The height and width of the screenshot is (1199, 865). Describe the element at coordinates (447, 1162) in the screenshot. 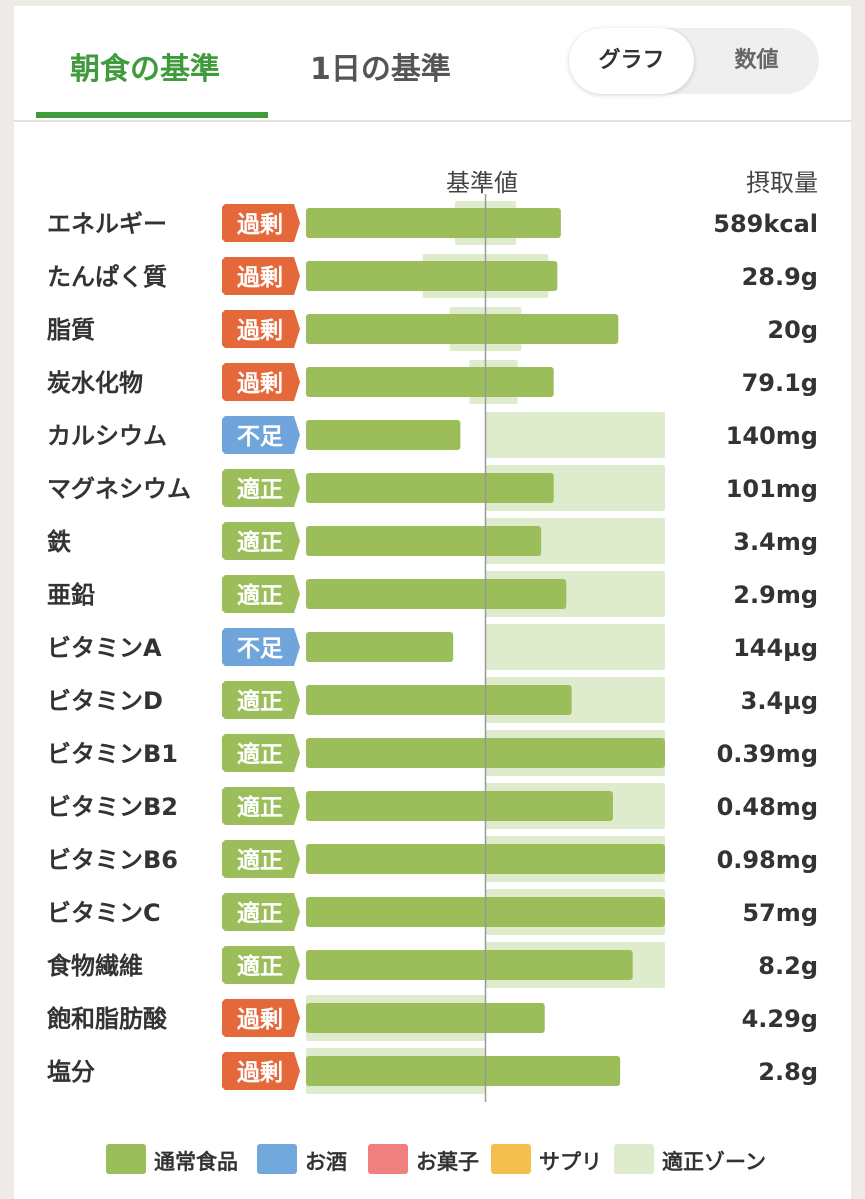

I see `legend-label: お菓子` at that location.